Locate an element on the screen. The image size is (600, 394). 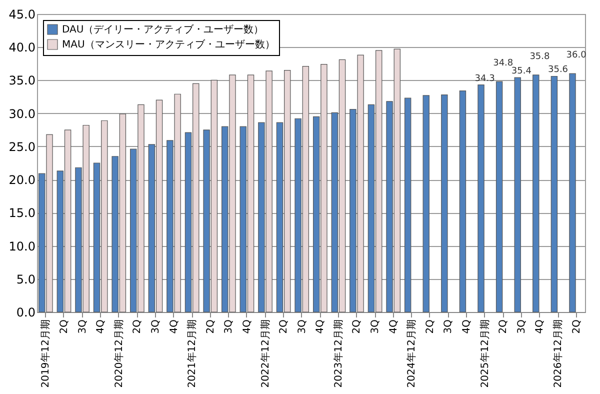
data-label: 35.8 is located at coordinates (540, 57).